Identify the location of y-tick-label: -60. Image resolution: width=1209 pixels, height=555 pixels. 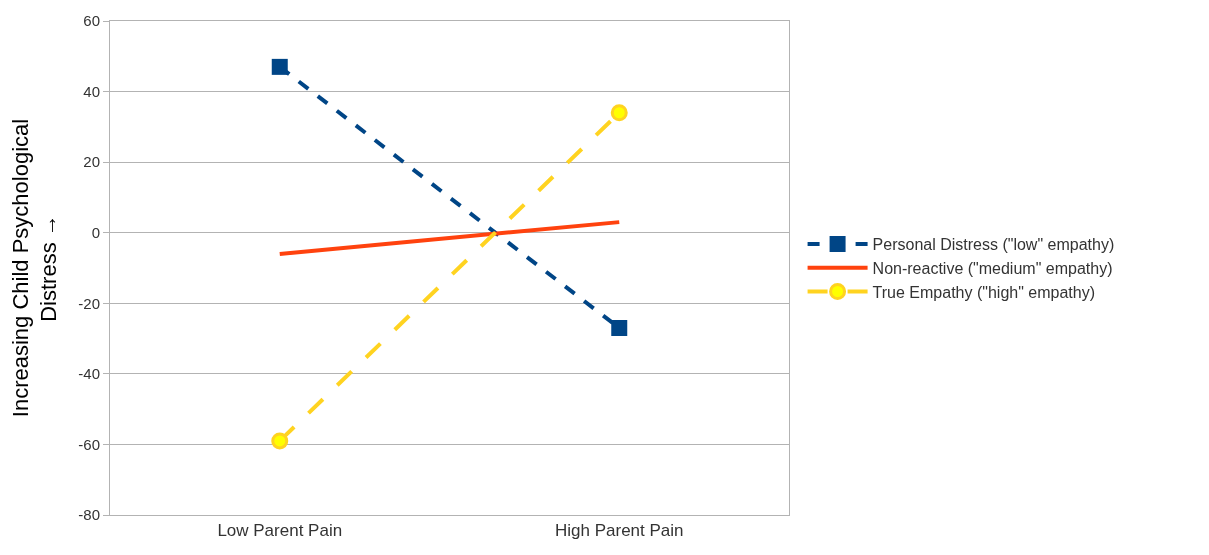
(89, 444).